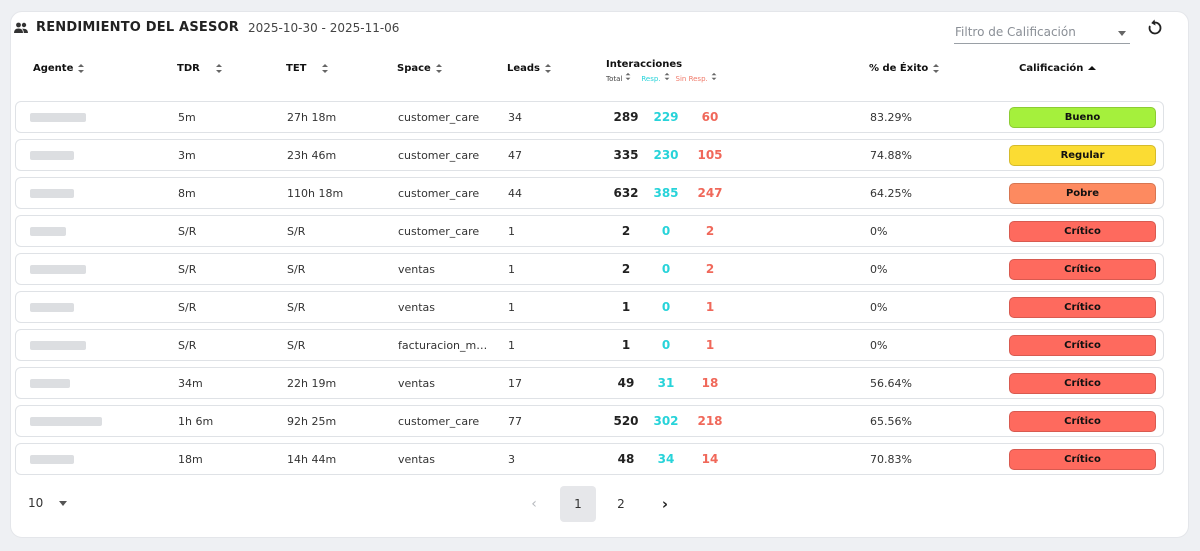  Describe the element at coordinates (589, 345) in the screenshot. I see `table-row: S/R S/R facturacion_m… 1 1 0 1 0% Crítico` at that location.